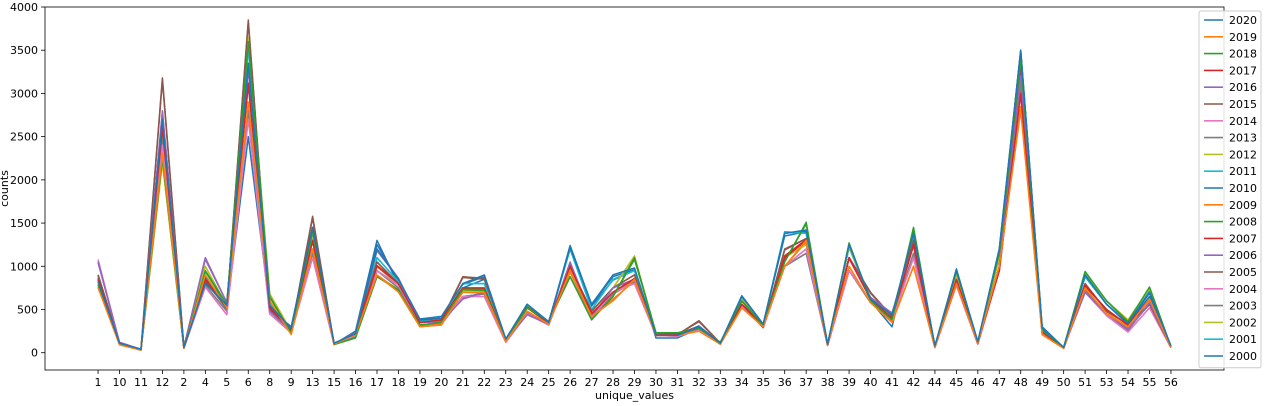 This screenshot has width=1275, height=406. Describe the element at coordinates (956, 382) in the screenshot. I see `x-tick-label: 45` at that location.